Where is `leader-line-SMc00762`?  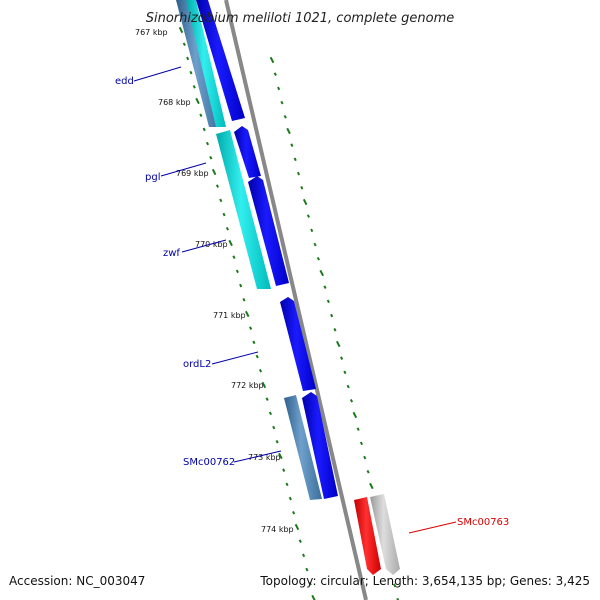 leader-line-SMc00762 is located at coordinates (257, 456).